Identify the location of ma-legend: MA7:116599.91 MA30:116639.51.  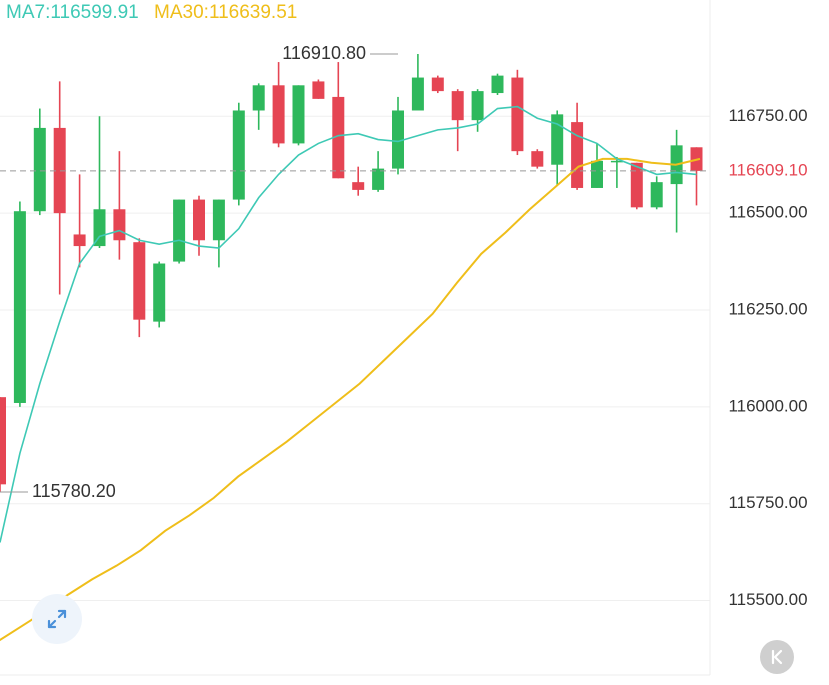
(156, 13).